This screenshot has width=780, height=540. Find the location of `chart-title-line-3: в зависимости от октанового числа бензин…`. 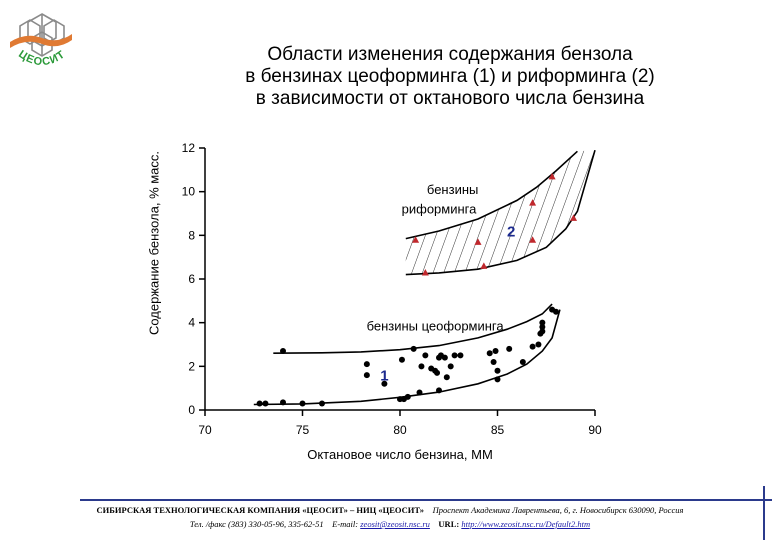

chart-title-line-3: в зависимости от октанового числа бензин… is located at coordinates (450, 98).